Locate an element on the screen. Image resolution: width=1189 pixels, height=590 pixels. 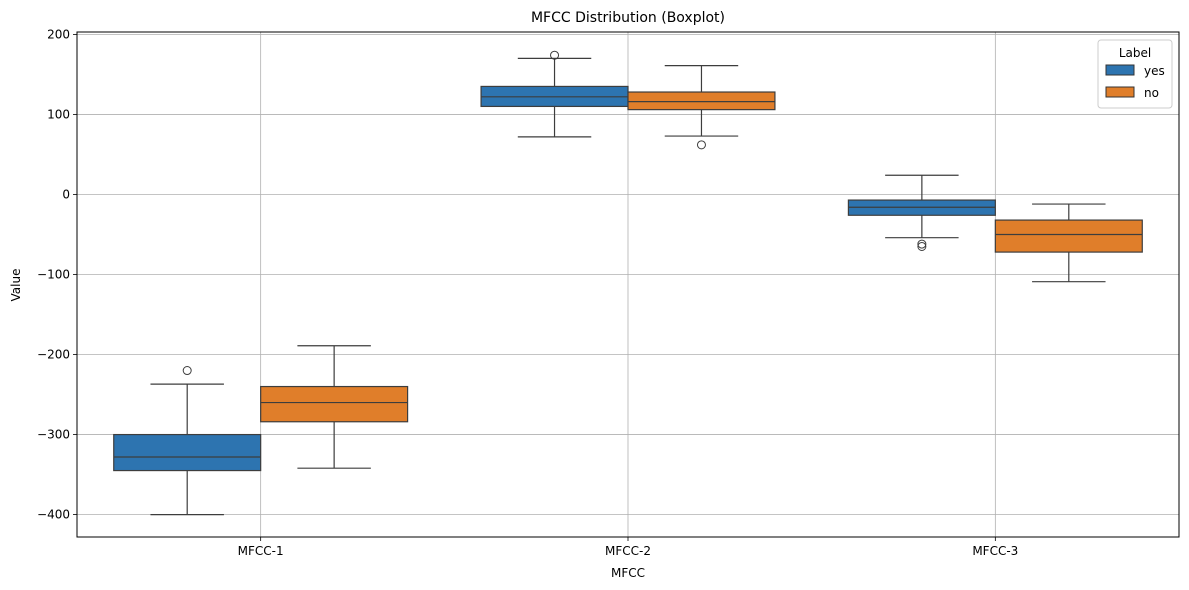
legend-title: Label is located at coordinates (1135, 53).